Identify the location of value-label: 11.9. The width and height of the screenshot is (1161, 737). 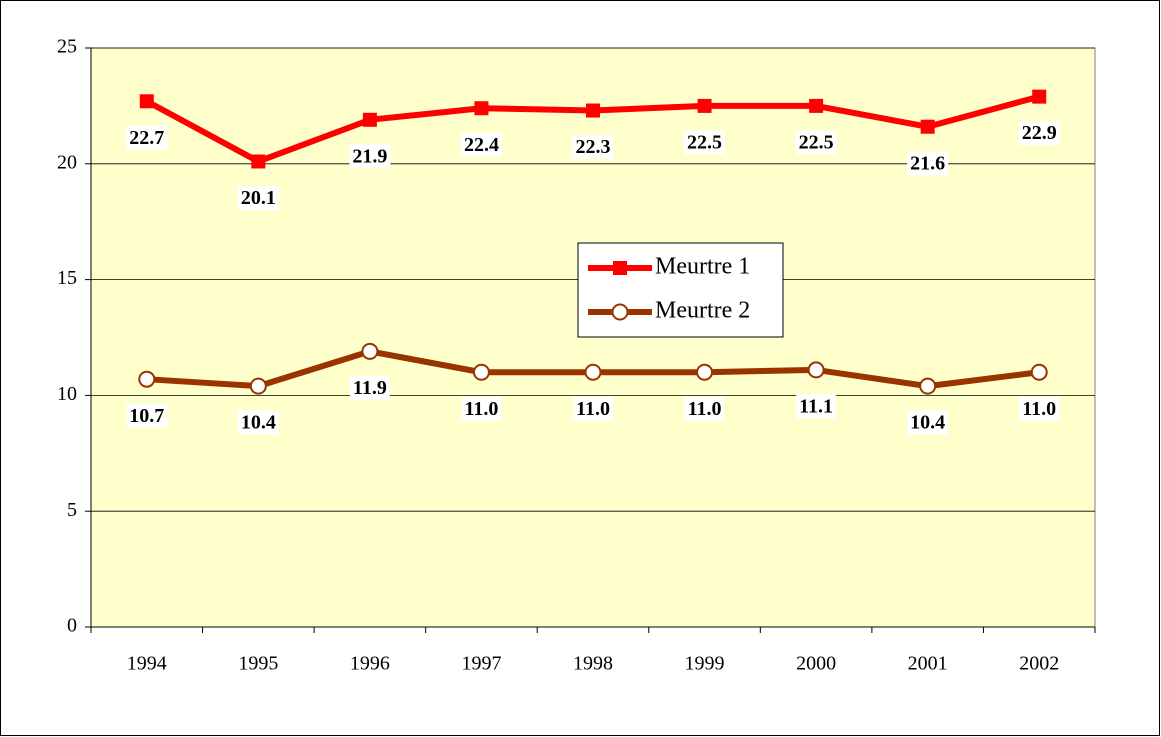
(370, 388).